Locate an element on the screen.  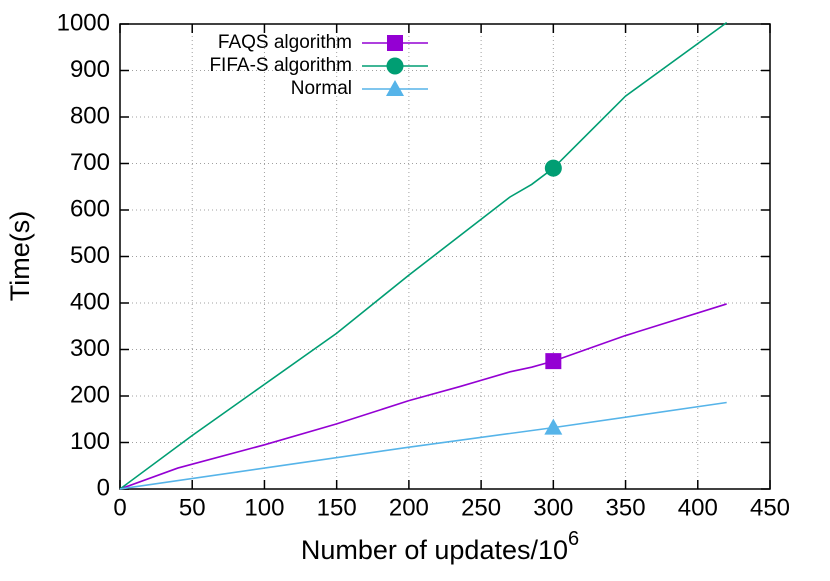
y-tick-label: 800 is located at coordinates (90, 115).